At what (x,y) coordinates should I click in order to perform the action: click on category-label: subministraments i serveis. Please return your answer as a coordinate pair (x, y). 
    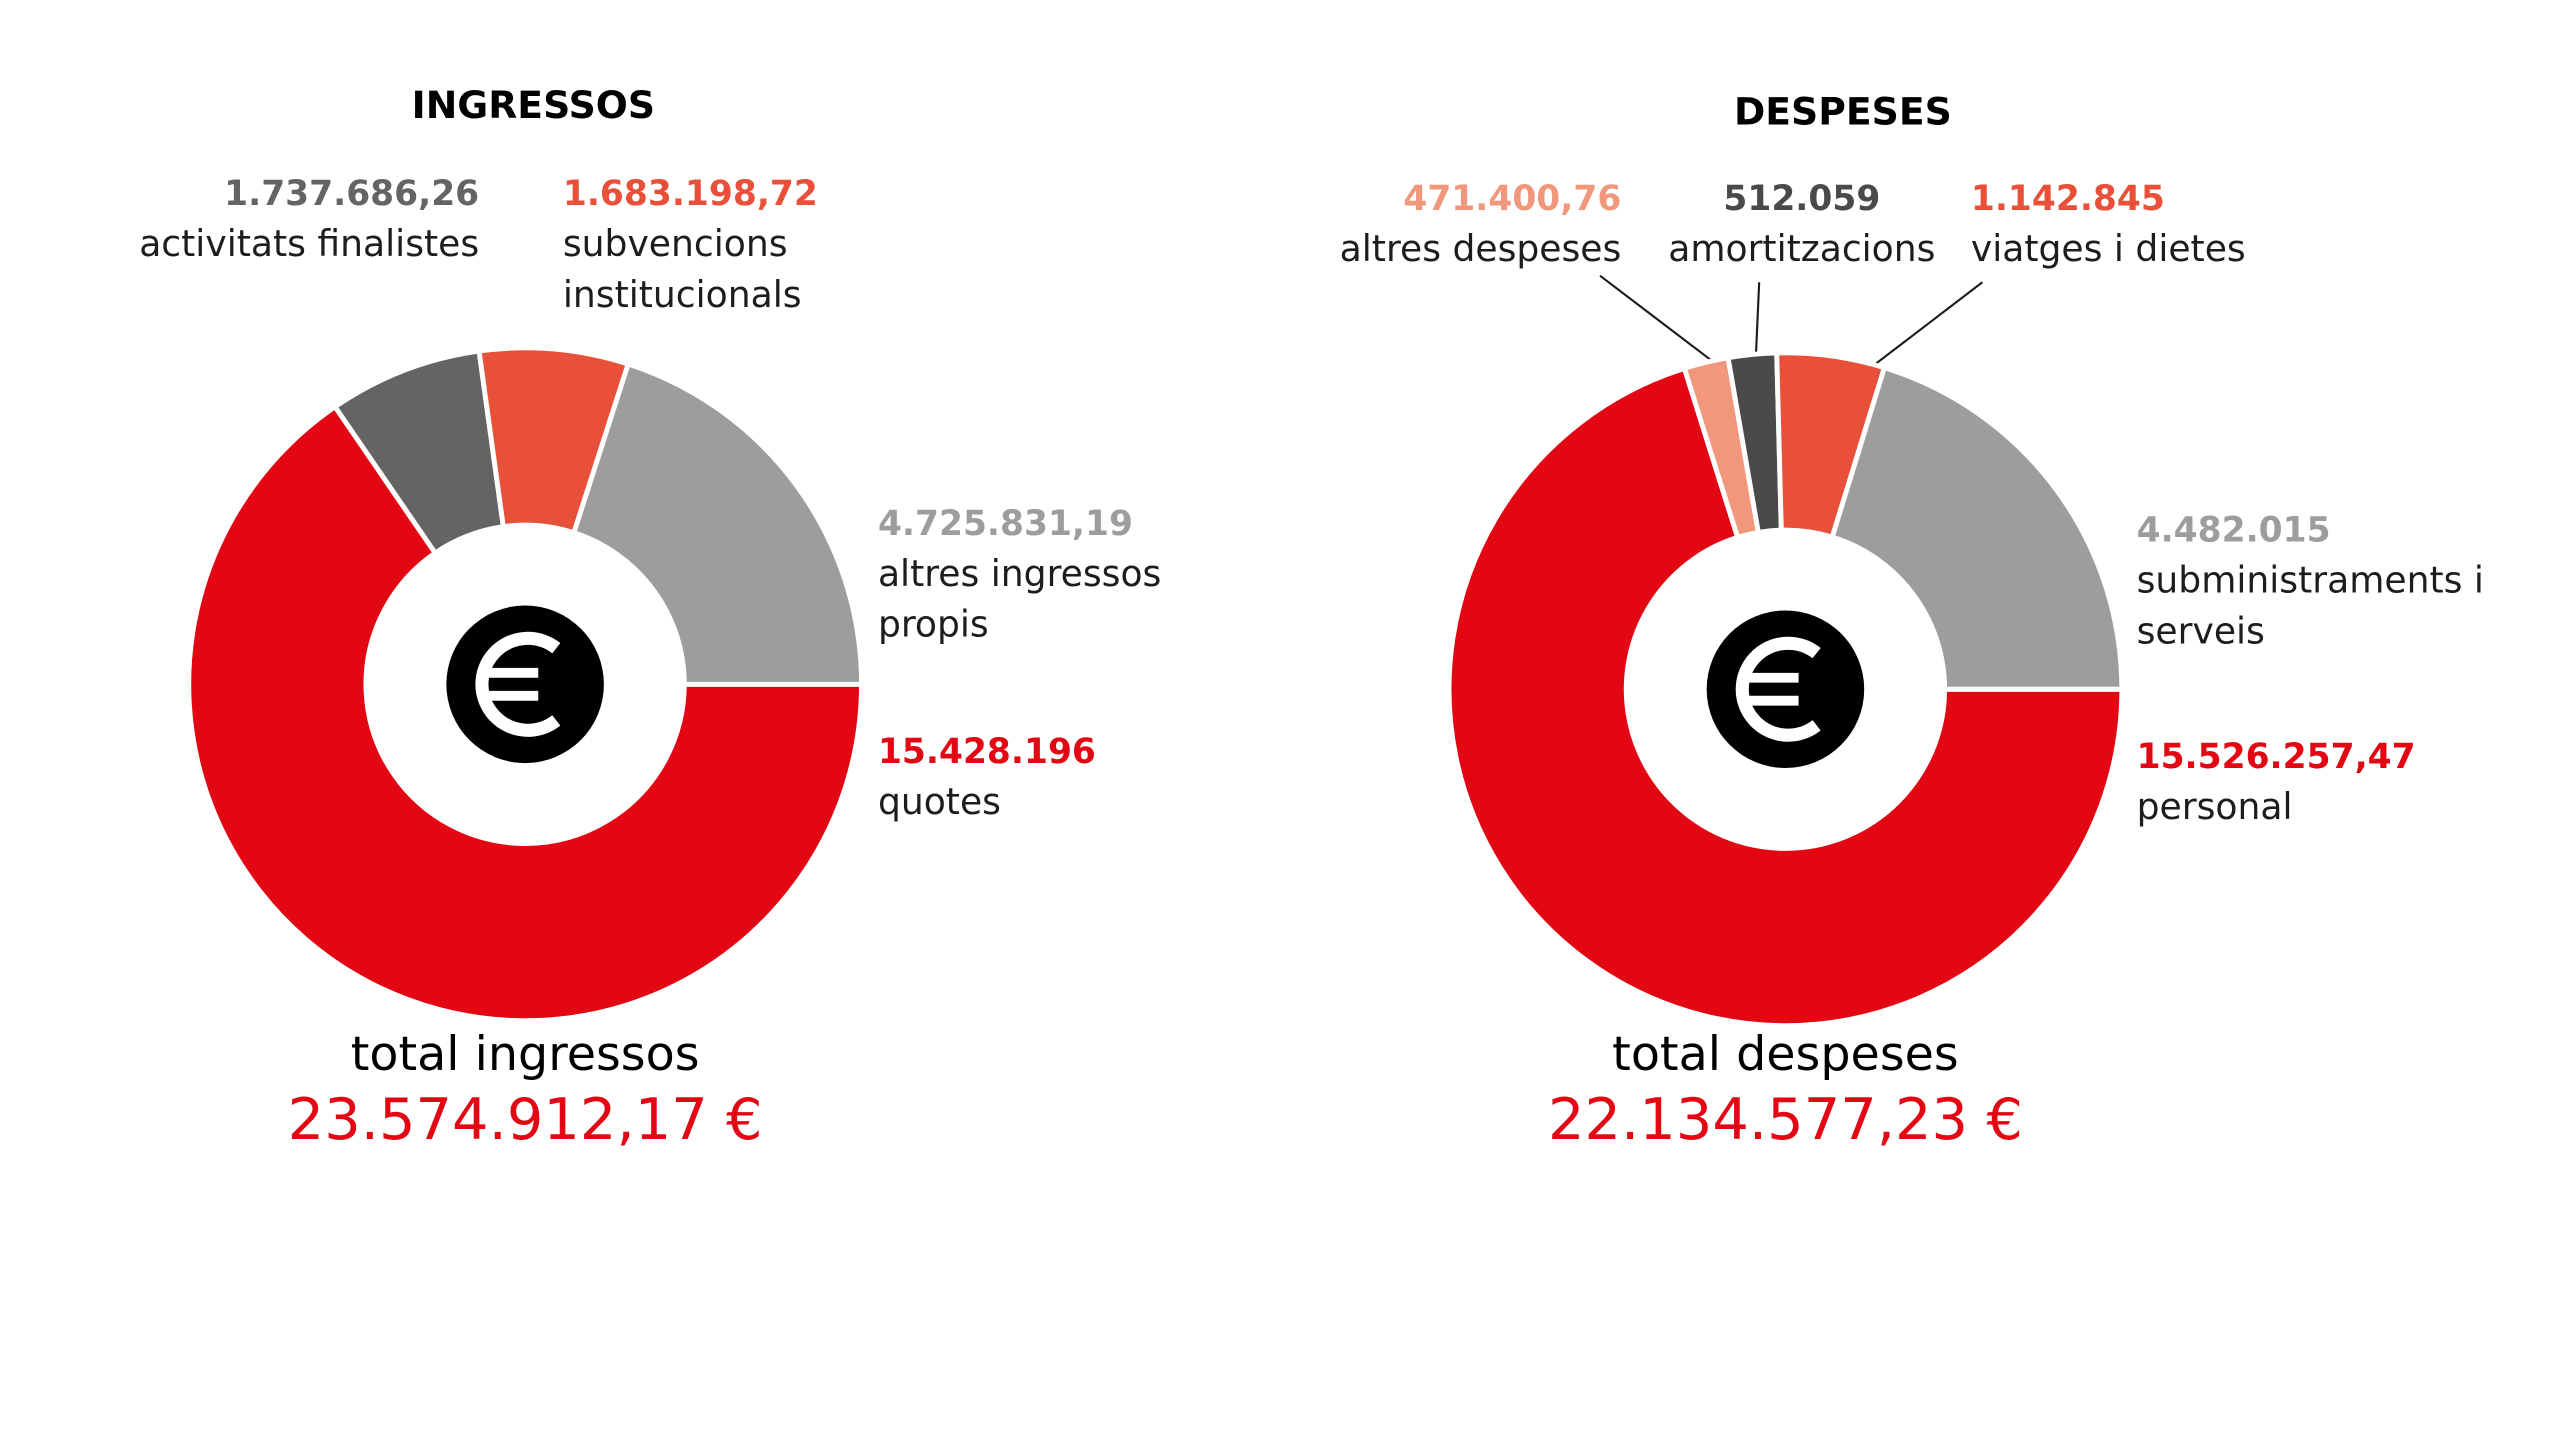
    Looking at the image, I should click on (2316, 605).